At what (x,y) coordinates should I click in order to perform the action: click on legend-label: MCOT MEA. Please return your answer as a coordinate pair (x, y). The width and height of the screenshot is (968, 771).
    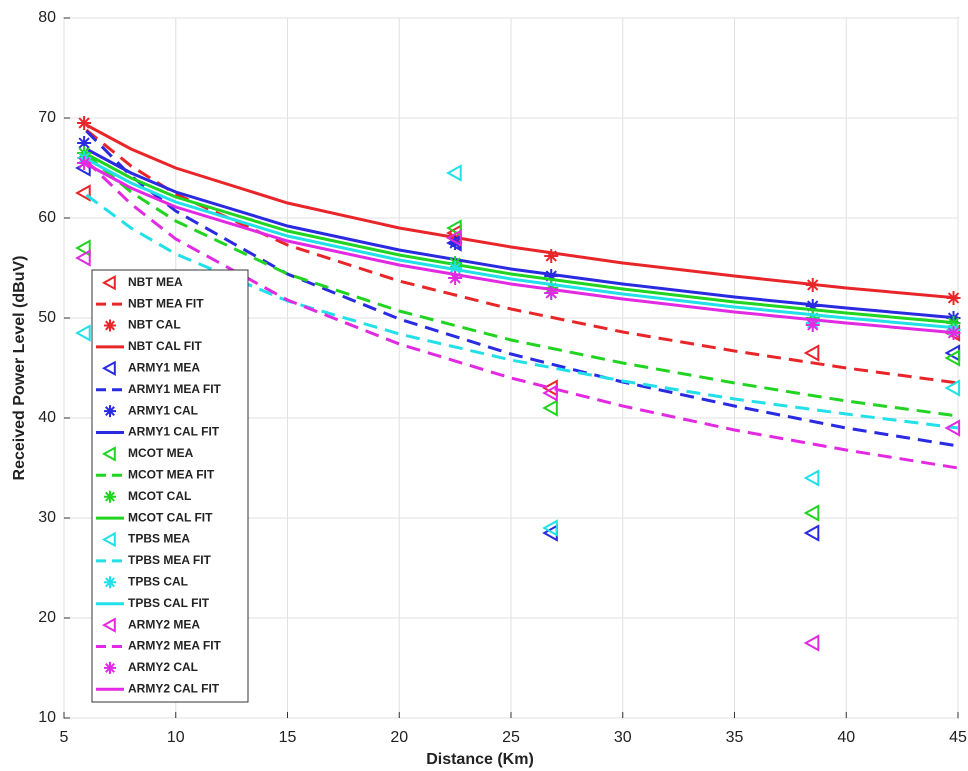
    Looking at the image, I should click on (161, 453).